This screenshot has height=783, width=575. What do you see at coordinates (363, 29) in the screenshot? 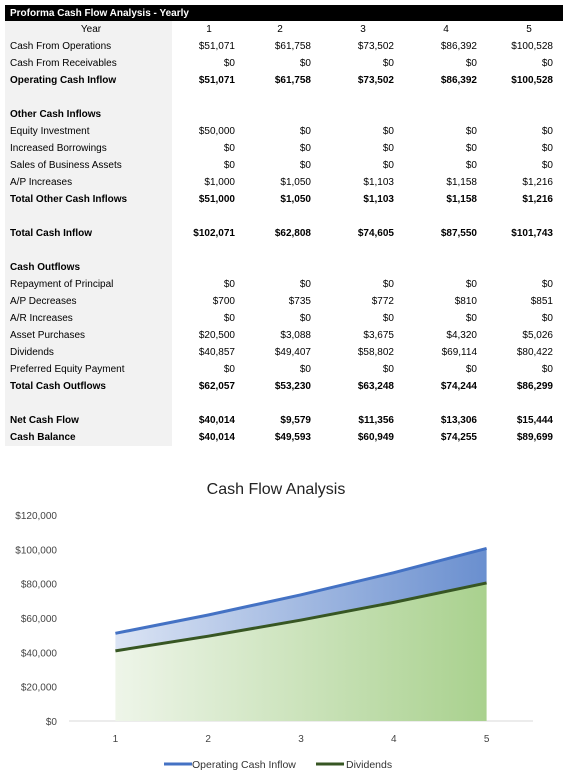
I see `year-header-cell: 3` at bounding box center [363, 29].